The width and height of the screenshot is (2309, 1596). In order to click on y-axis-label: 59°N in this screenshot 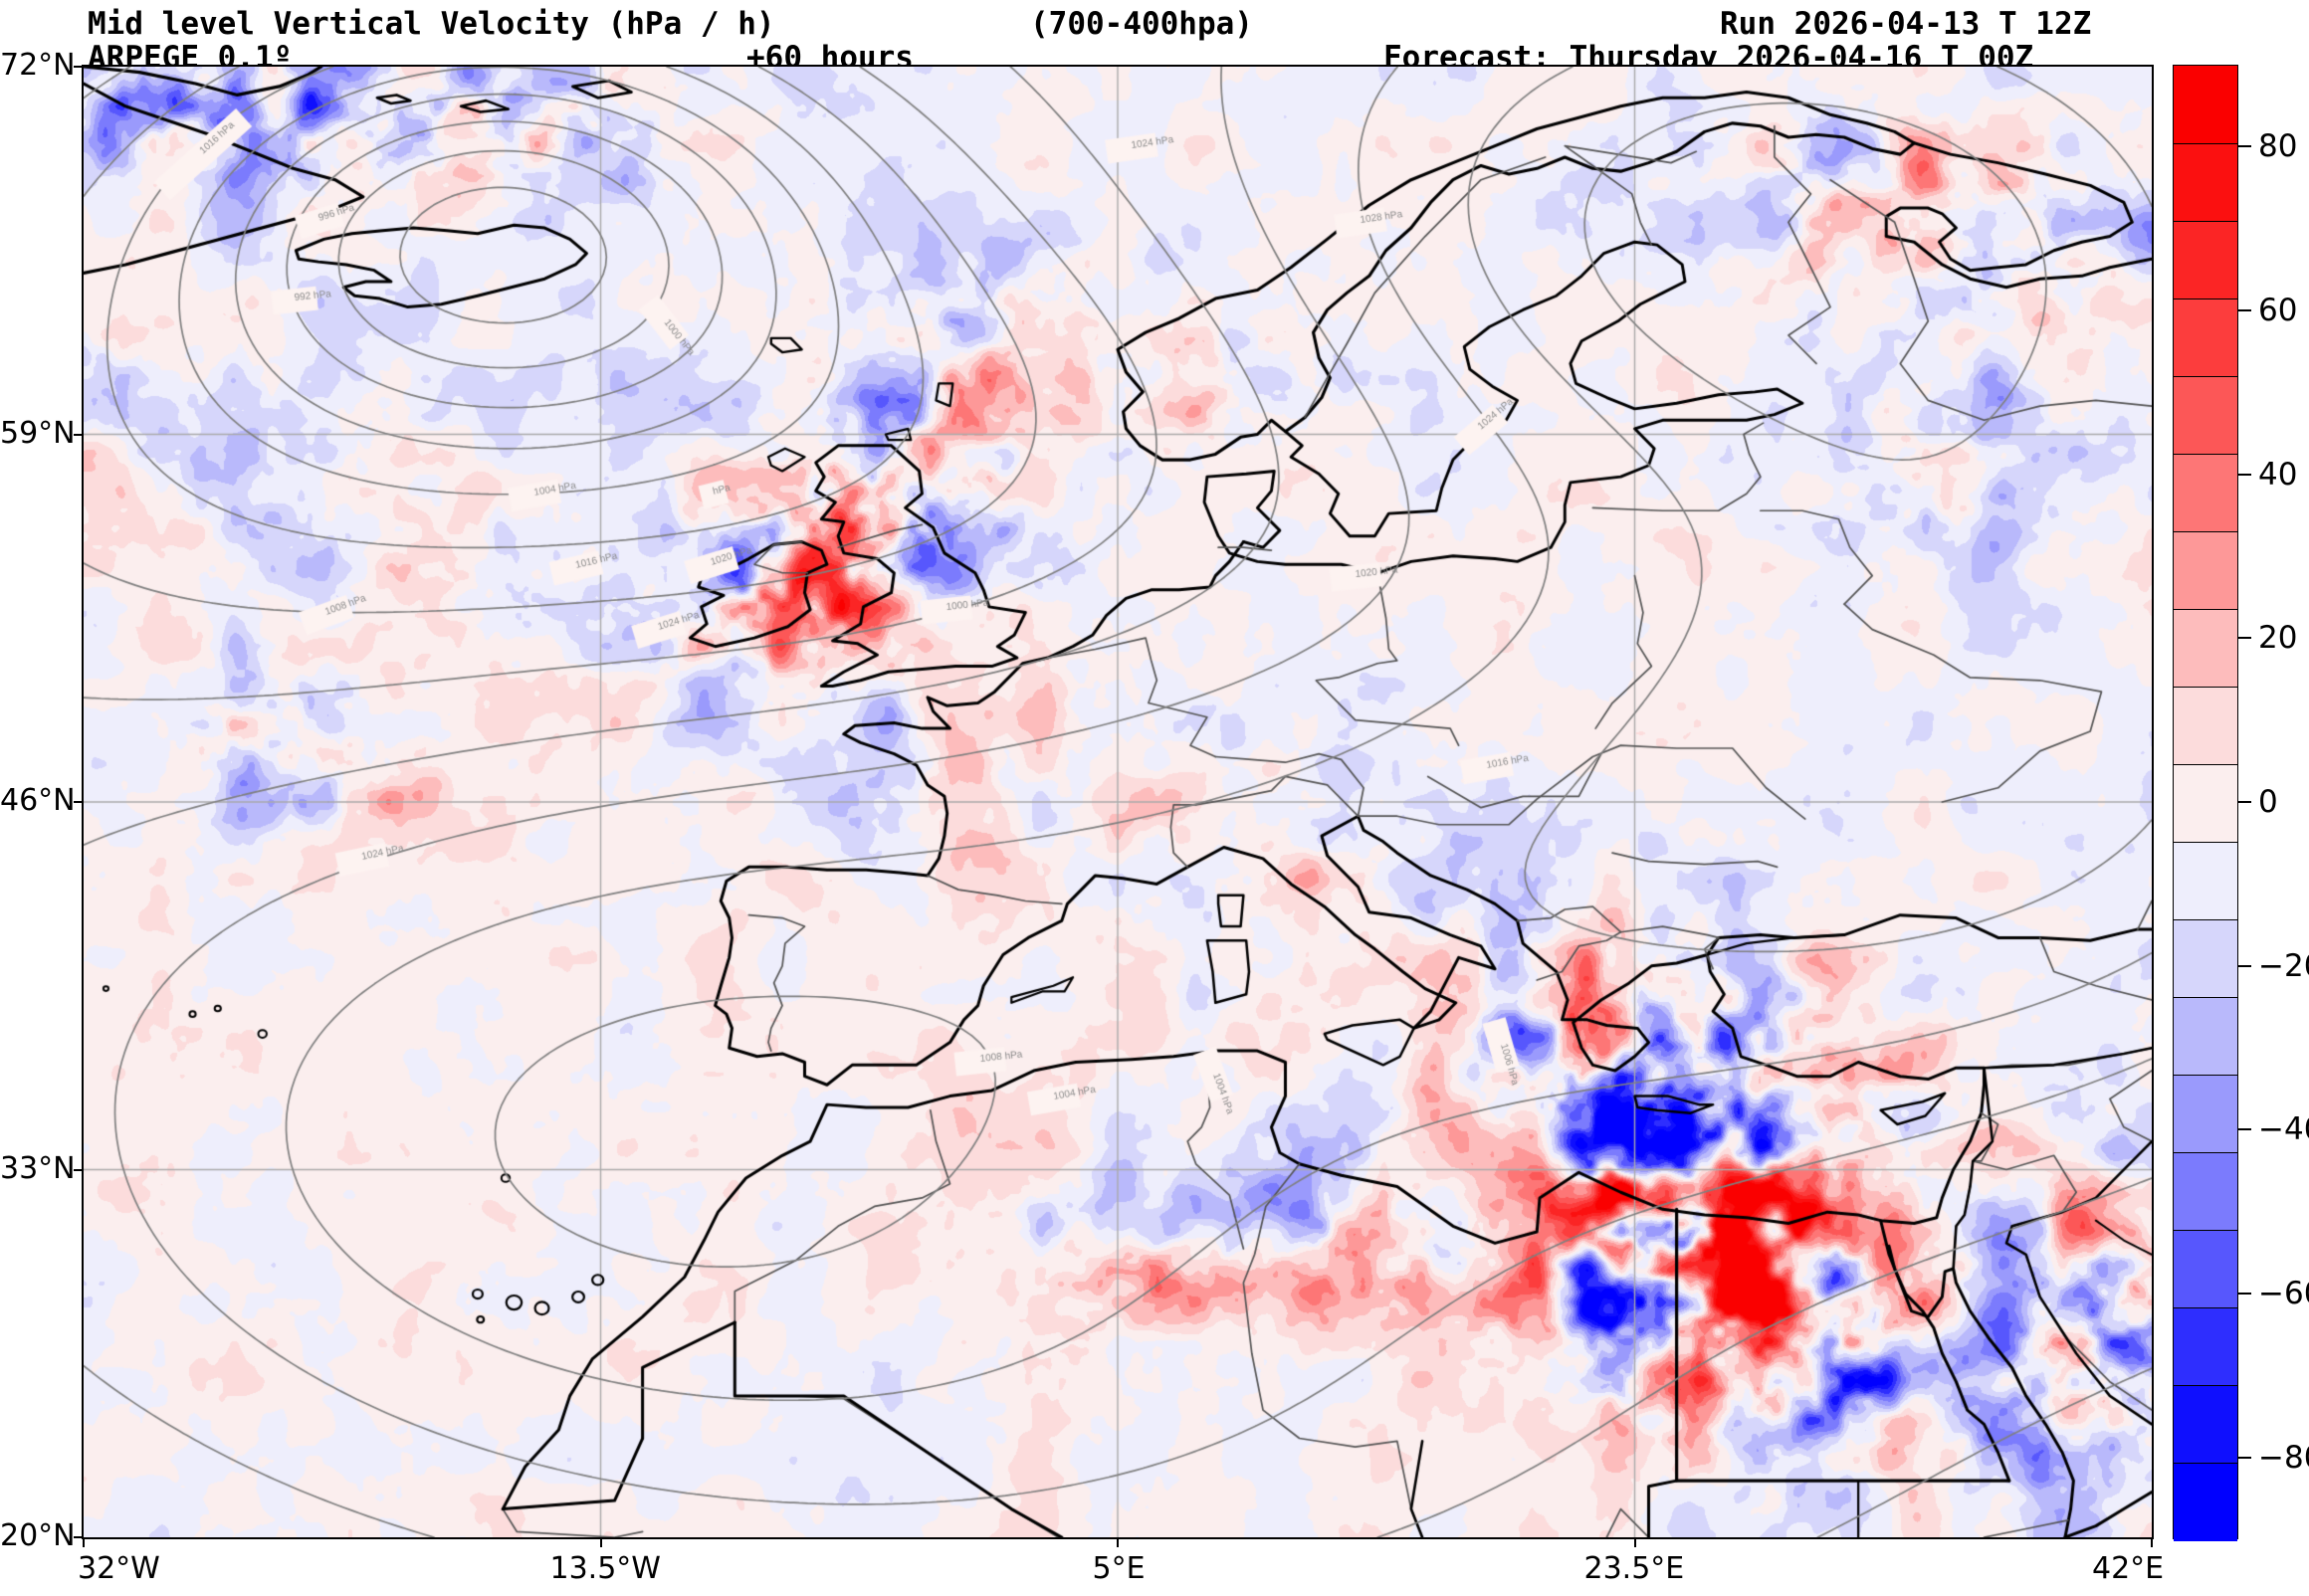, I will do `click(38, 433)`.